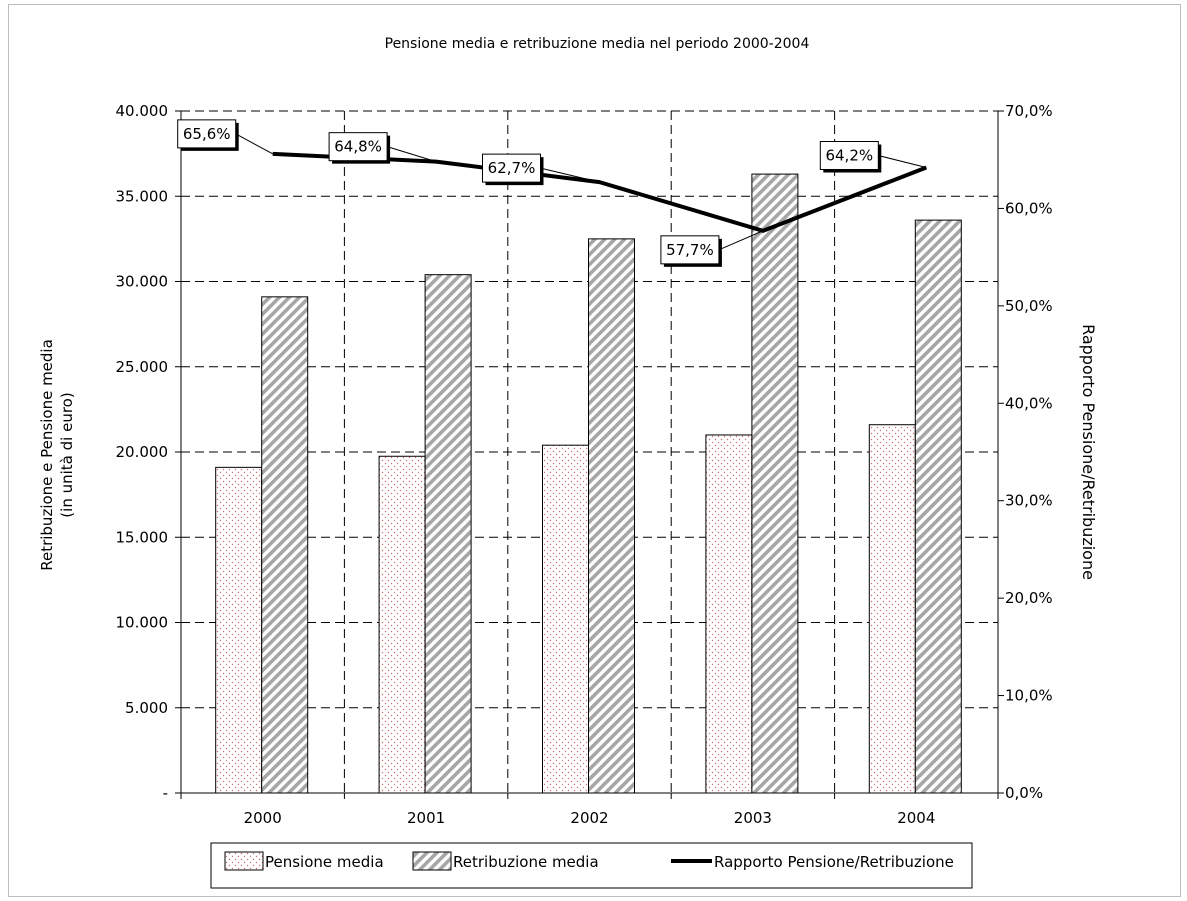  I want to click on x-tick-label: 2003, so click(753, 818).